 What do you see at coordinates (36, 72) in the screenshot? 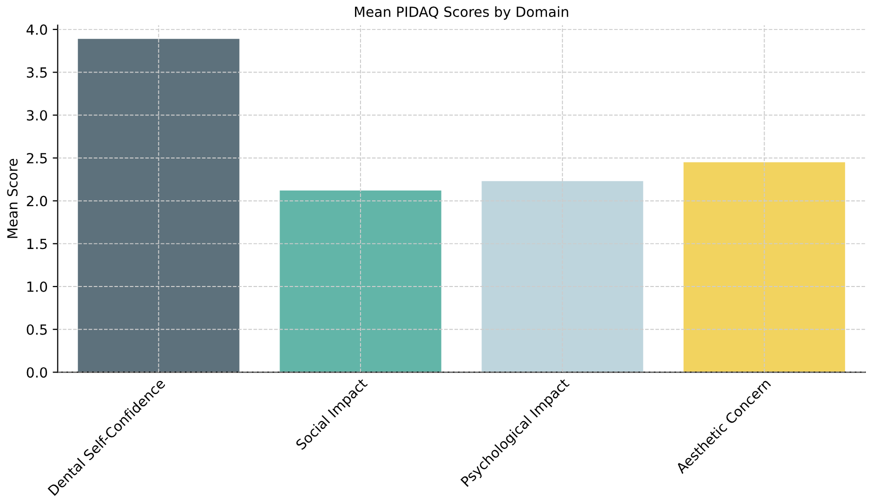
I see `y-tick-label: 3.5` at bounding box center [36, 72].